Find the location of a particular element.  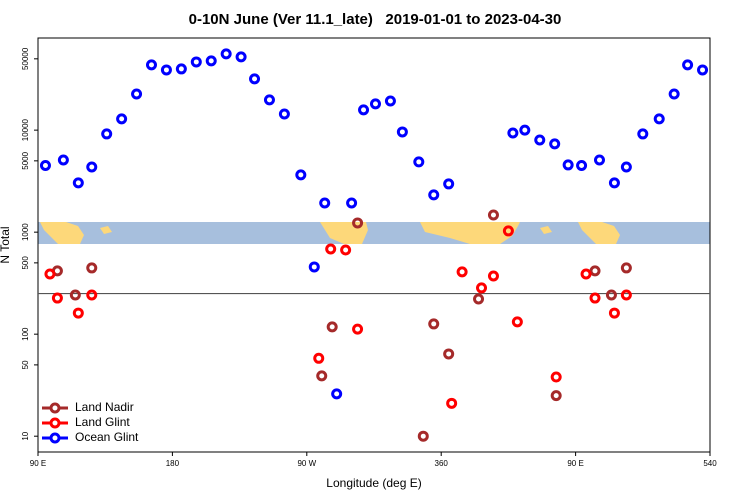

y-tick-label: 10 is located at coordinates (25, 435).